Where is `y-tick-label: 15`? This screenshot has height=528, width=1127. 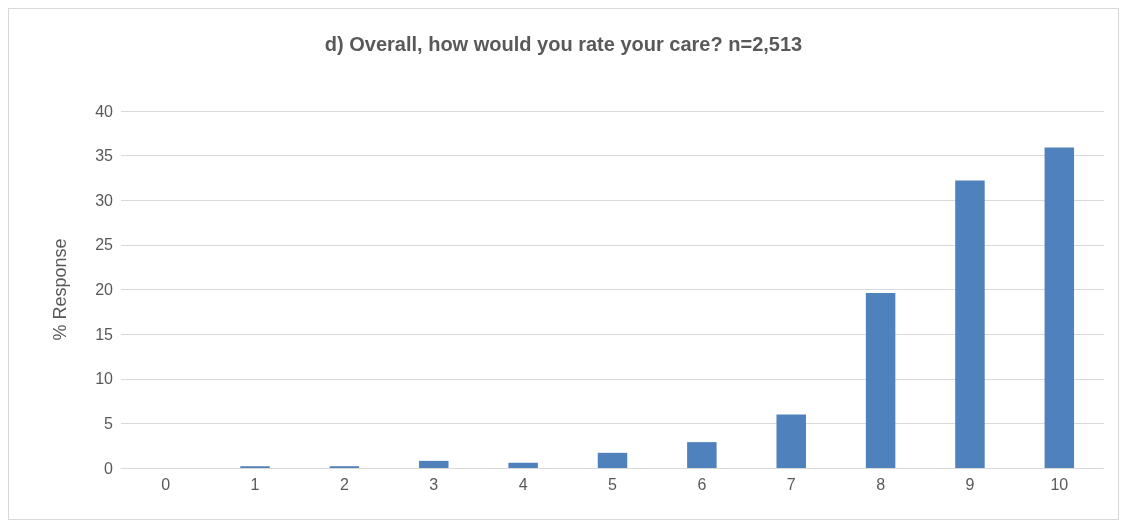 y-tick-label: 15 is located at coordinates (104, 334).